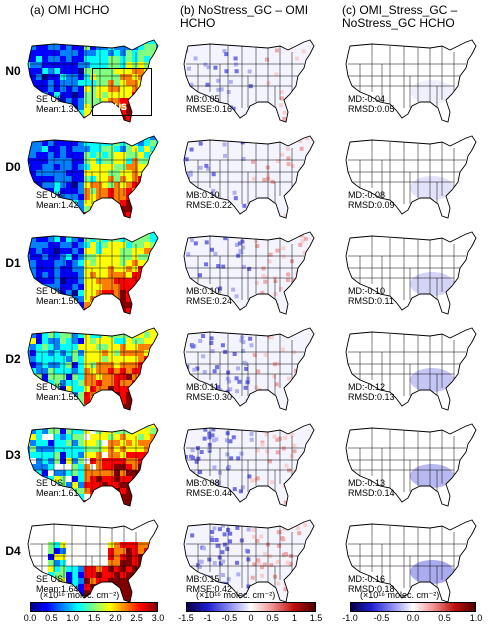  I want to click on stat-line-2: RMSD:0.11, so click(371, 301).